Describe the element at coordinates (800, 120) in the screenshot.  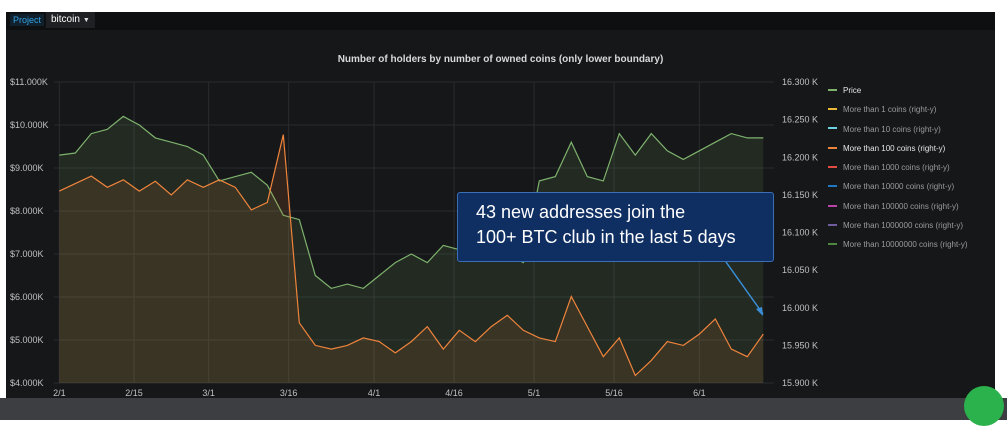
I see `y-right-tick-label: 16.250 K` at that location.